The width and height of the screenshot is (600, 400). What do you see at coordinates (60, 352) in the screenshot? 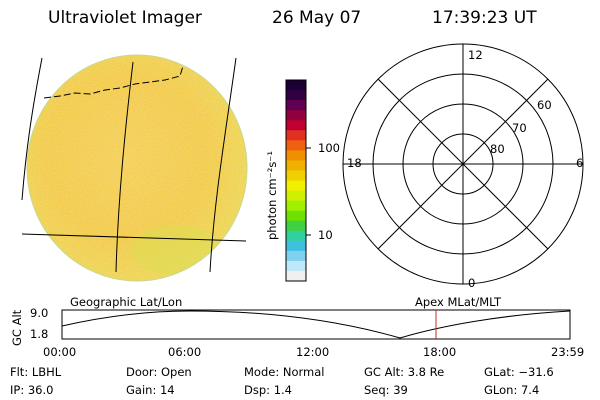
I see `time-tick-label: 00:00` at bounding box center [60, 352].